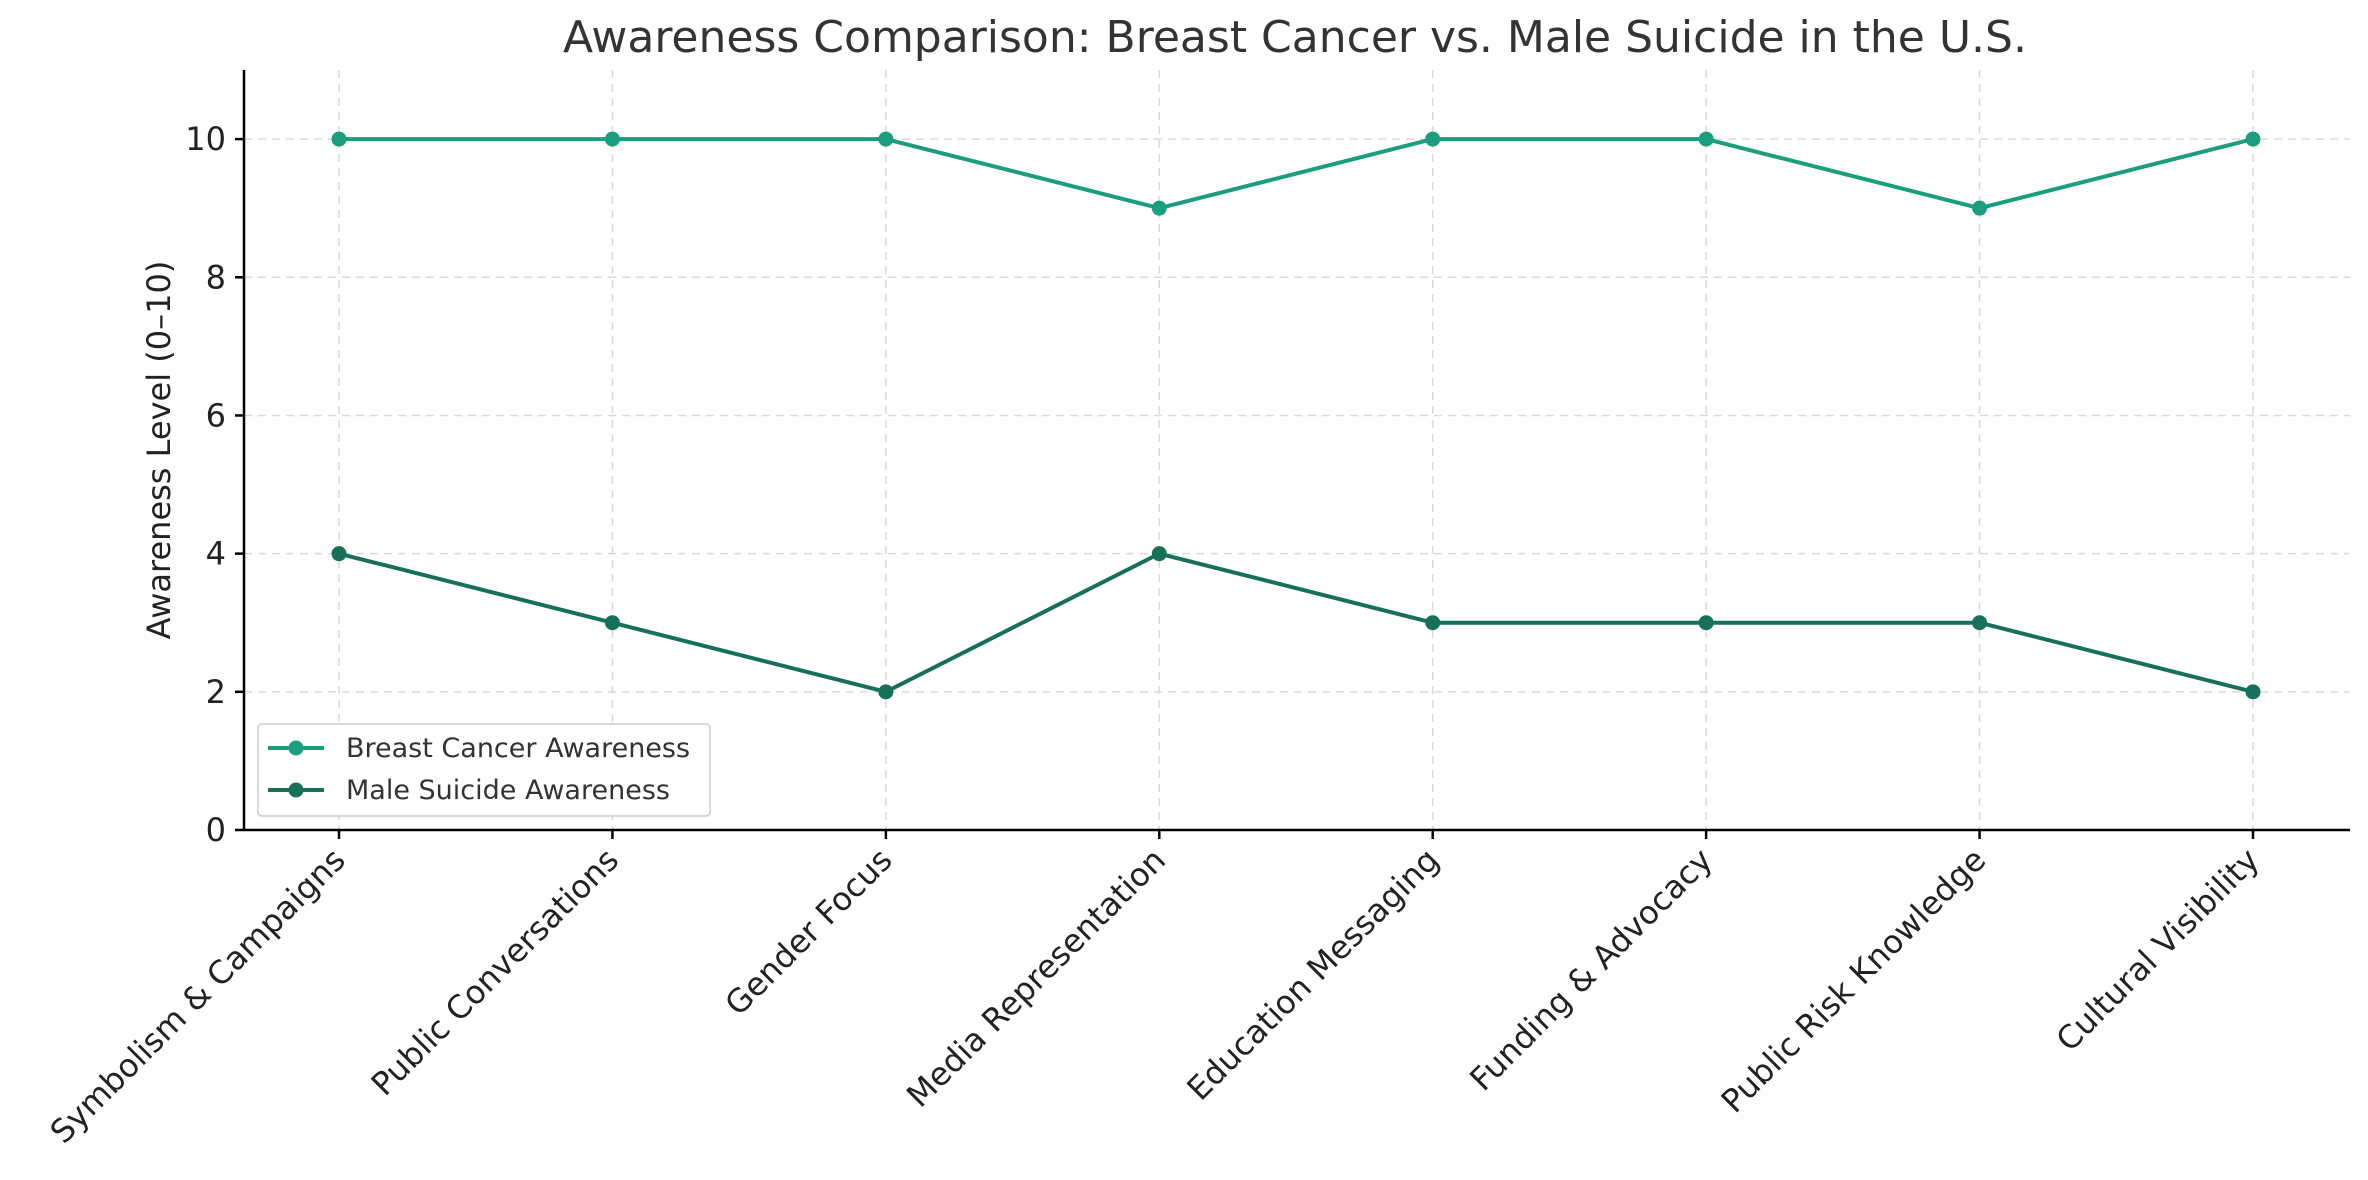 The height and width of the screenshot is (1180, 2368). Describe the element at coordinates (1296, 622) in the screenshot. I see `series-line-male-suicide-awareness` at that location.